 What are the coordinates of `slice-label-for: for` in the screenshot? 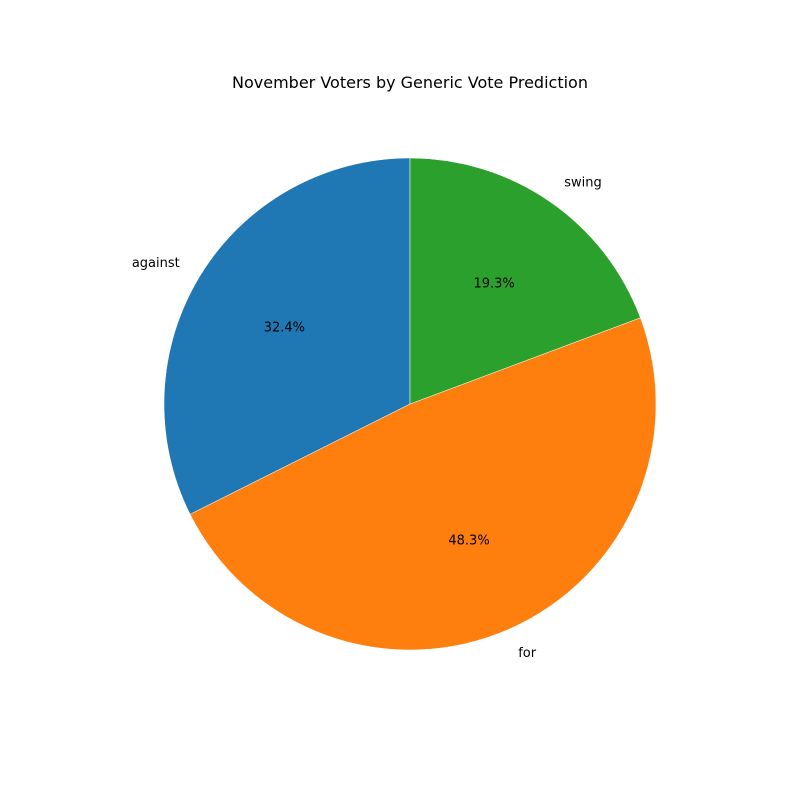 It's located at (527, 653).